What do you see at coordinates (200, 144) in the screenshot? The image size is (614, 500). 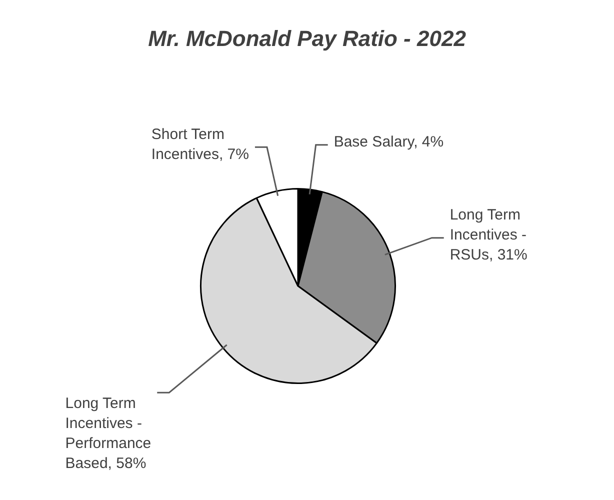 I see `slice-label: Short Term Incentives, 7%` at bounding box center [200, 144].